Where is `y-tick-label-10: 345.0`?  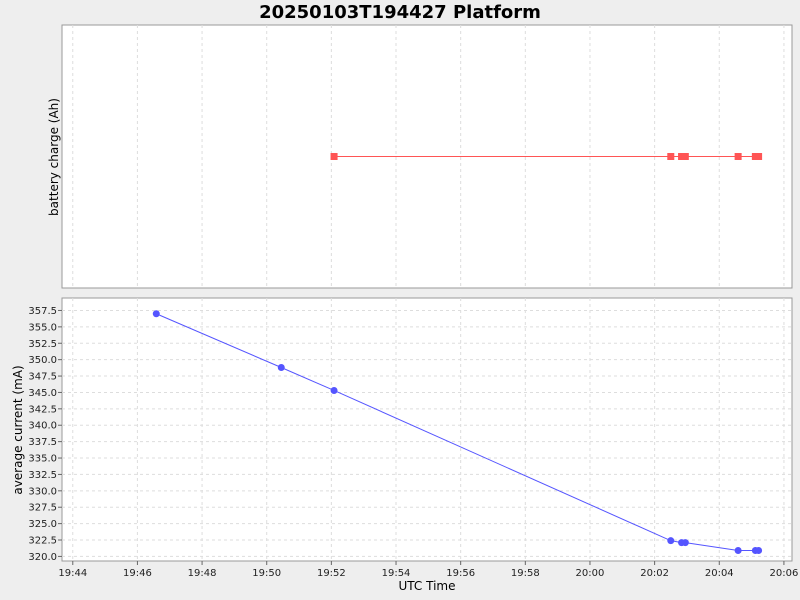
y-tick-label-10: 345.0 is located at coordinates (42, 393).